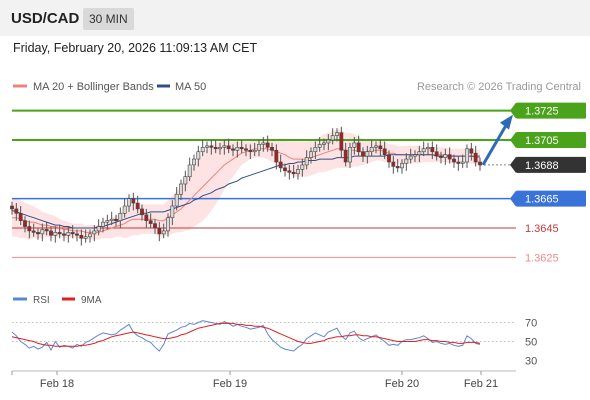  I want to click on rsi-tick-50: 50, so click(531, 343).